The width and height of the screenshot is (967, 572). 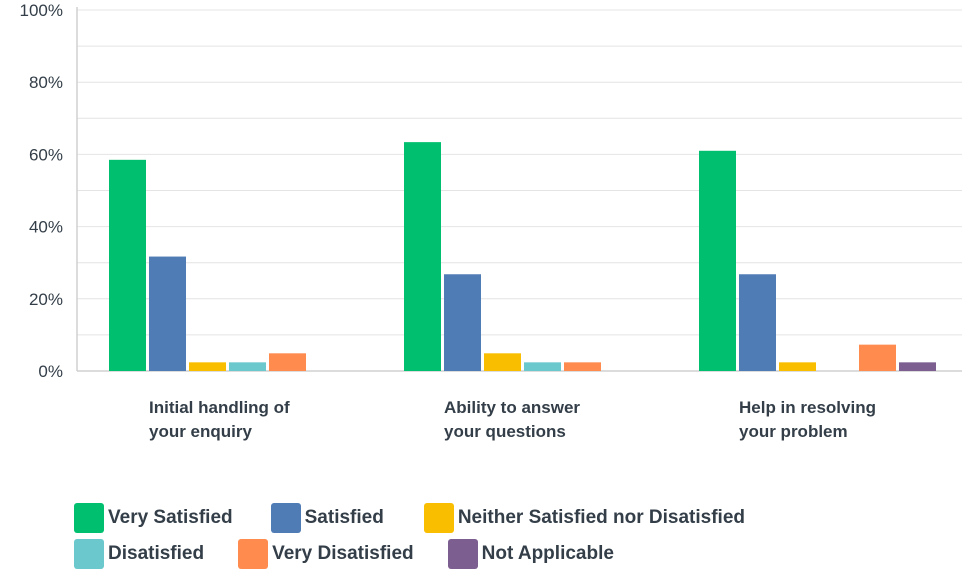 What do you see at coordinates (46, 227) in the screenshot?
I see `y-tick-label: 40%` at bounding box center [46, 227].